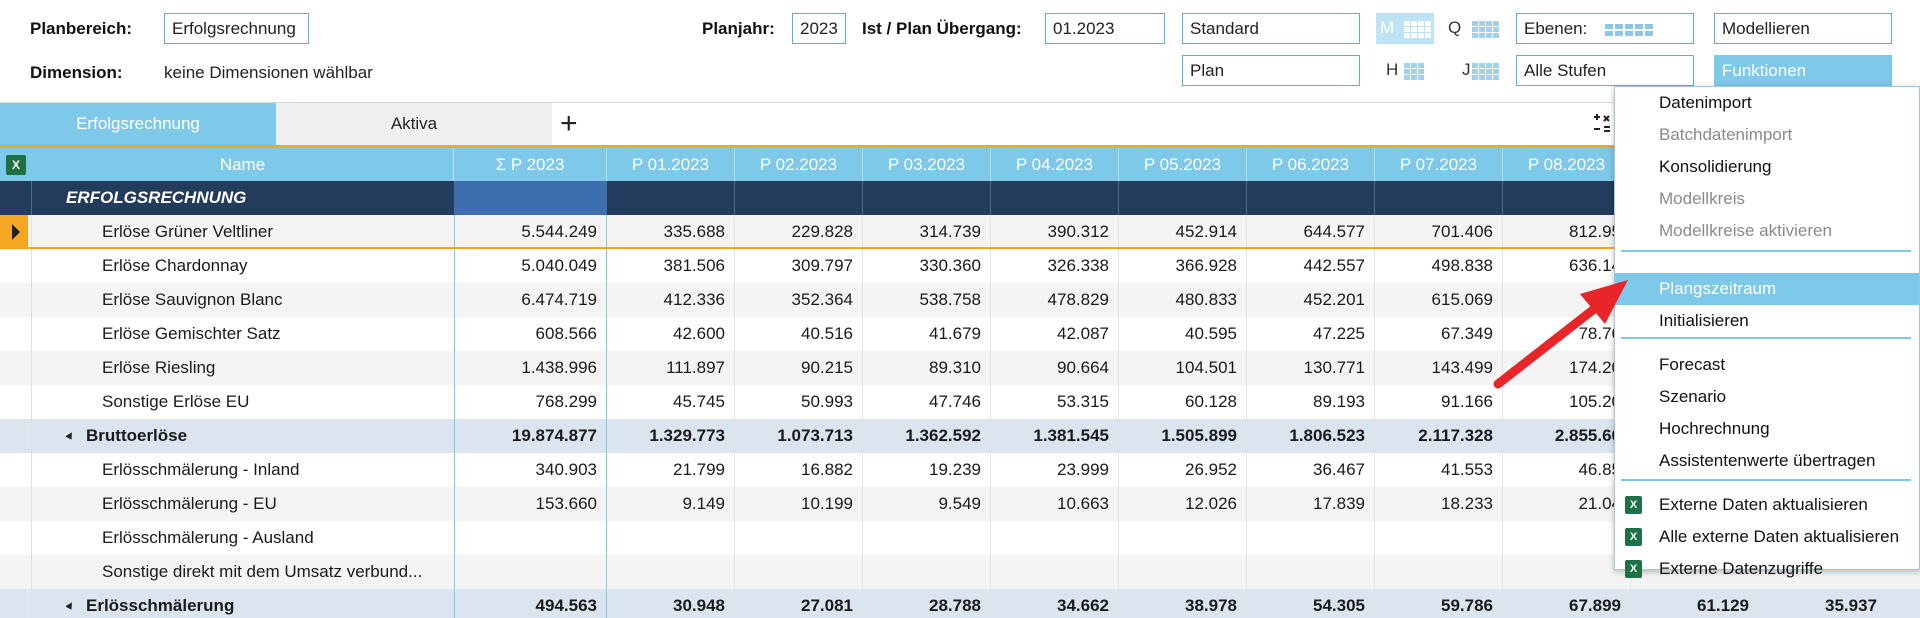 This screenshot has height=618, width=1920. I want to click on value-cell: 174.20, so click(1567, 368).